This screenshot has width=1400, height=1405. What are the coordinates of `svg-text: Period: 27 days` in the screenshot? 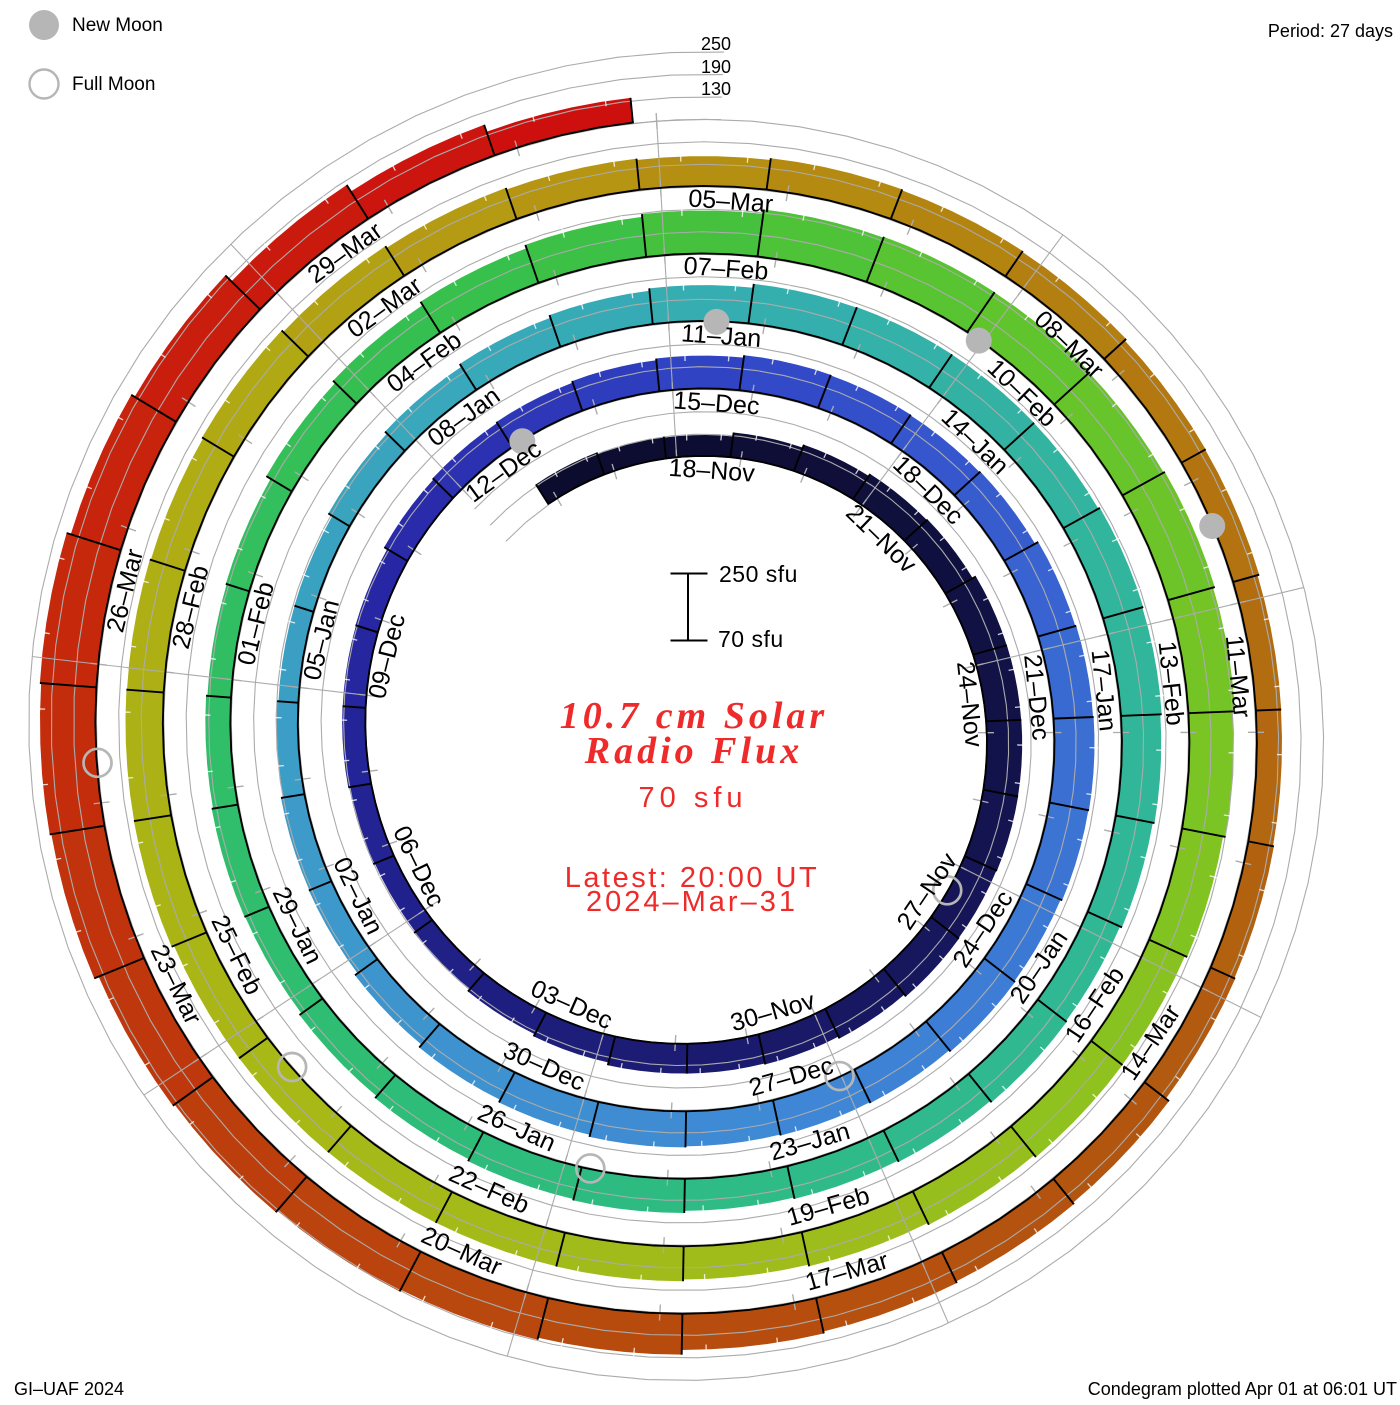 It's located at (1330, 31).